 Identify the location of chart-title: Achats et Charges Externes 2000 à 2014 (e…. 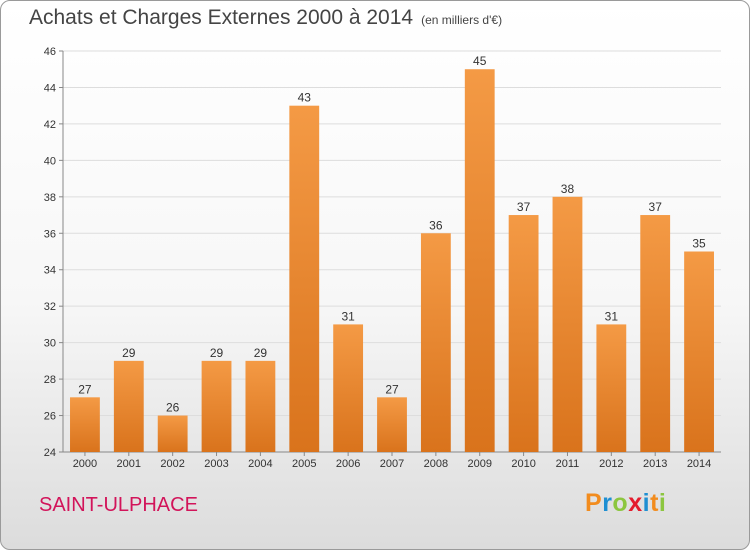
(265, 18).